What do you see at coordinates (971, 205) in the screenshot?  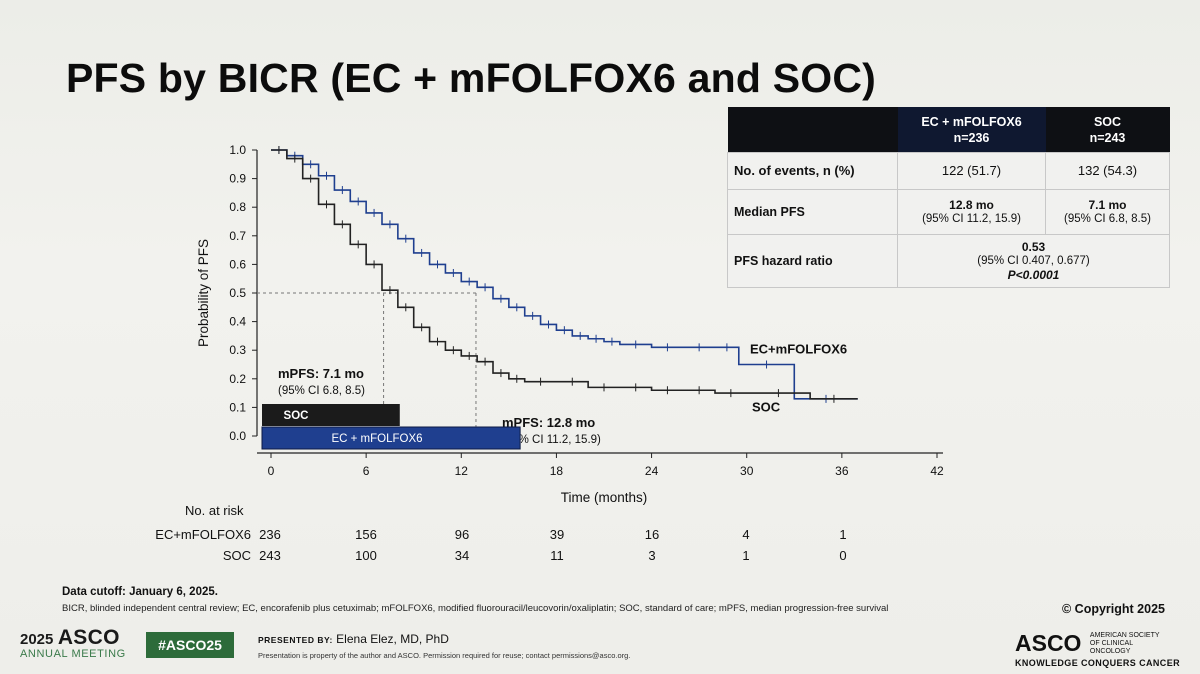 I see `median-ec-value: 12.8 mo` at bounding box center [971, 205].